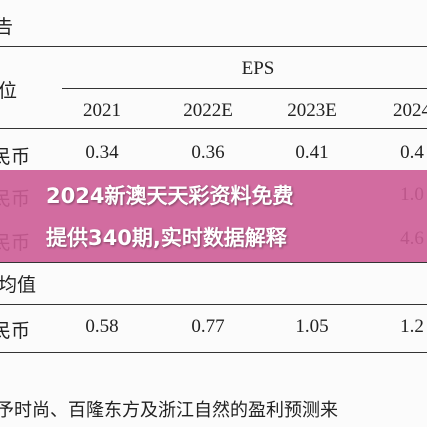 This screenshot has height=427, width=427. Describe the element at coordinates (166, 238) in the screenshot. I see `banner-line: 提供340期,实时数据解释` at that location.